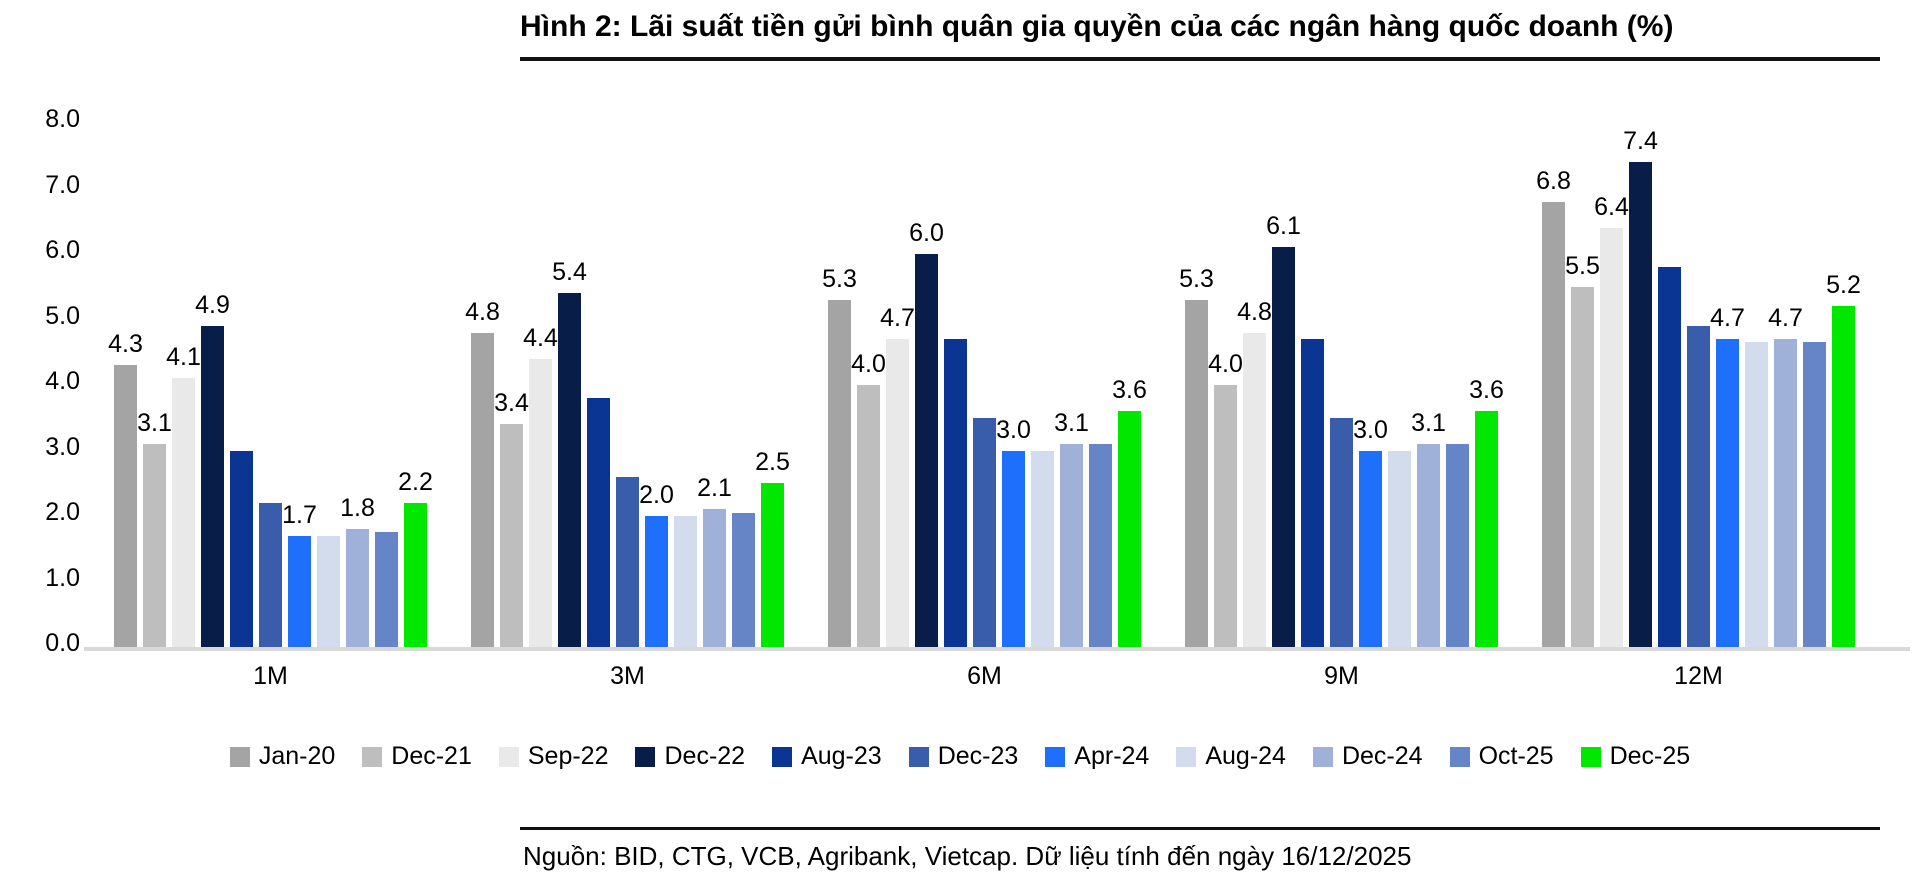 The height and width of the screenshot is (889, 1920). What do you see at coordinates (1611, 437) in the screenshot?
I see `bar-sep-22-12m` at bounding box center [1611, 437].